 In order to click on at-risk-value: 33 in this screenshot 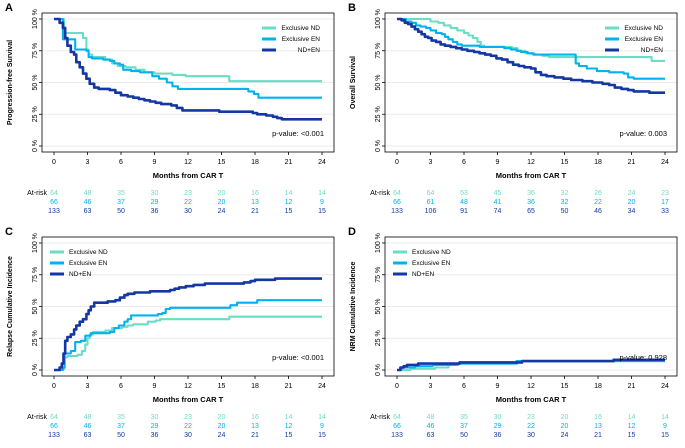, I will do `click(665, 211)`.